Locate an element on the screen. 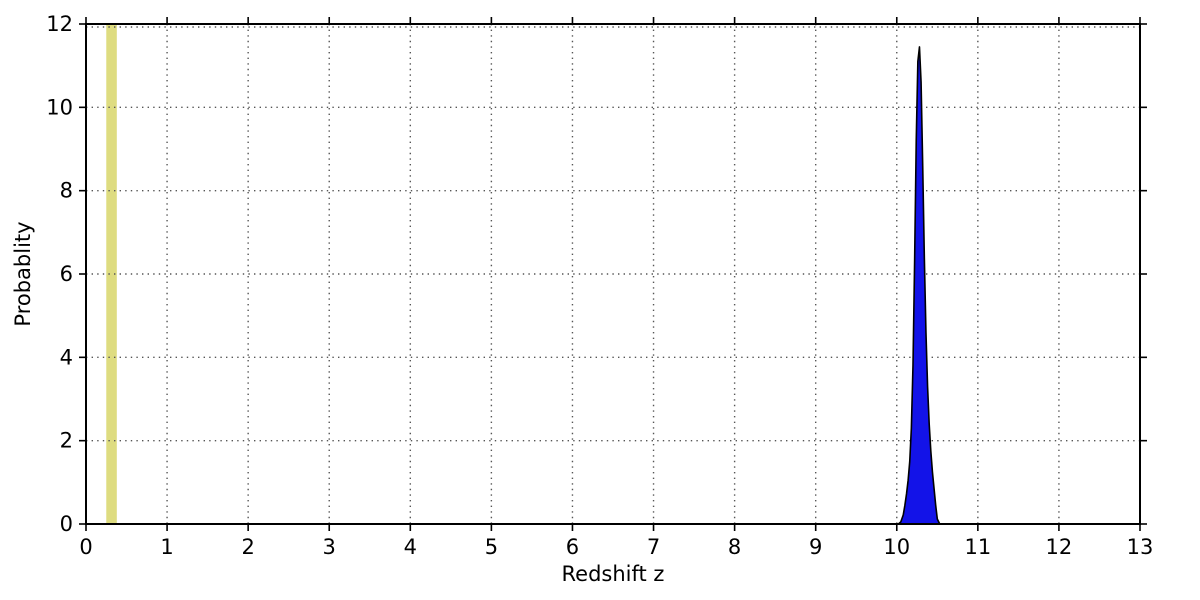 Image resolution: width=1200 pixels, height=600 pixels. x-tick-label: 12 is located at coordinates (1059, 547).